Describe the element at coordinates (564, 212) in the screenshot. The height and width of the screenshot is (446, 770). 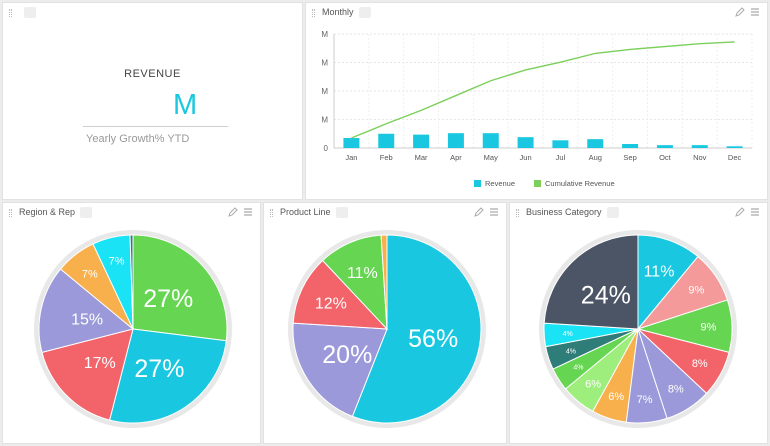
I see `panel-title-text: Business Category` at that location.